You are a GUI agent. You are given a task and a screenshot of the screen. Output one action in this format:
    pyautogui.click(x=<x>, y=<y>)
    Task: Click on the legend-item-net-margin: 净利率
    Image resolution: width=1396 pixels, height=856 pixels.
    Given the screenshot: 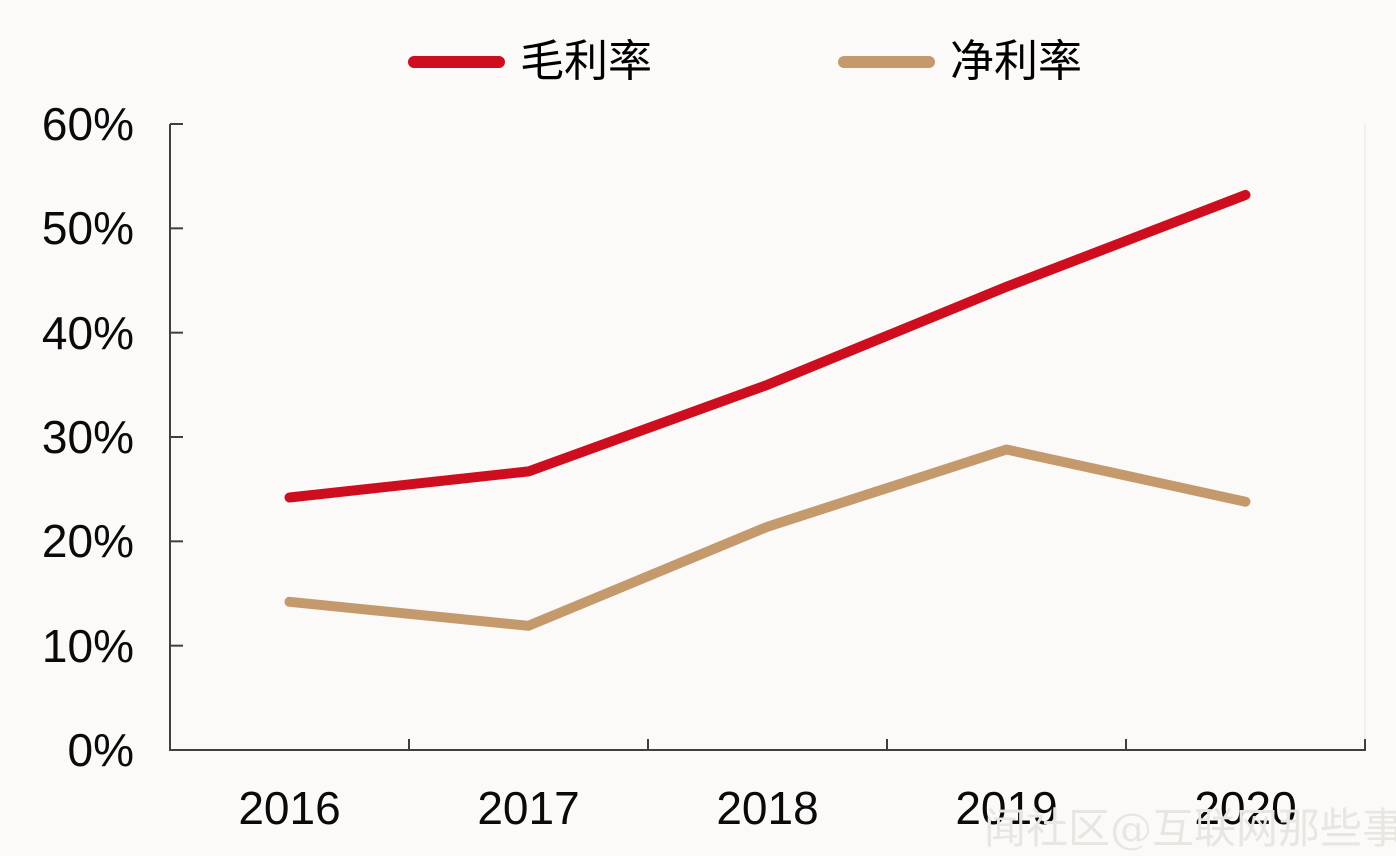 What is the action you would take?
    pyautogui.click(x=960, y=62)
    